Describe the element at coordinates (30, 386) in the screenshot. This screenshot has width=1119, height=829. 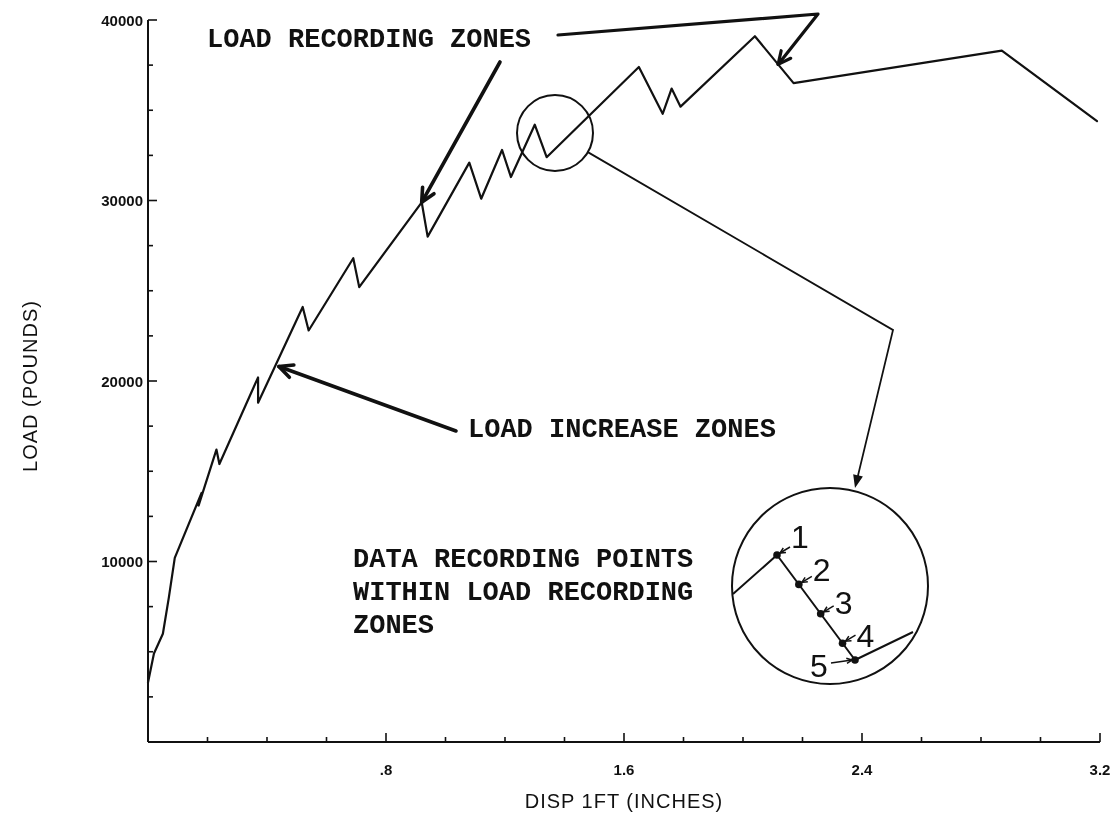
I see `y-axis-title: LOAD (POUNDS)` at that location.